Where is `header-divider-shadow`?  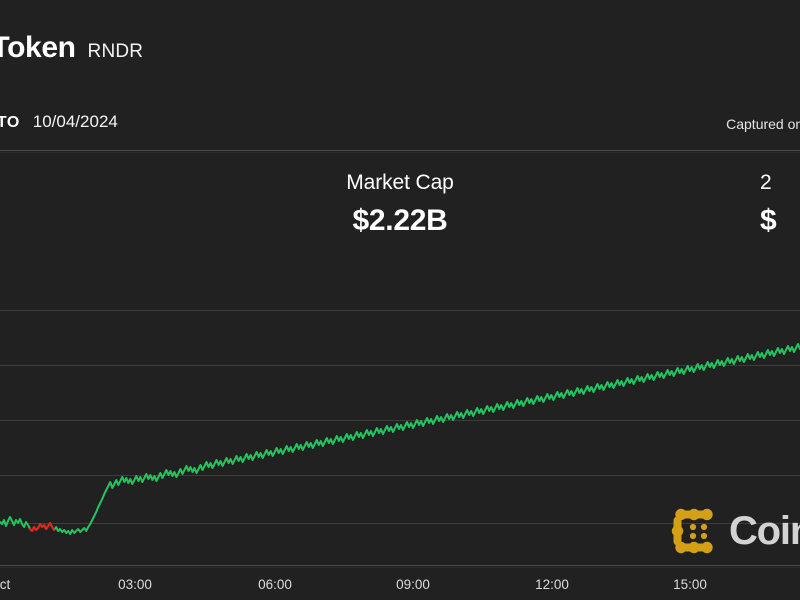
header-divider-shadow is located at coordinates (400, 152).